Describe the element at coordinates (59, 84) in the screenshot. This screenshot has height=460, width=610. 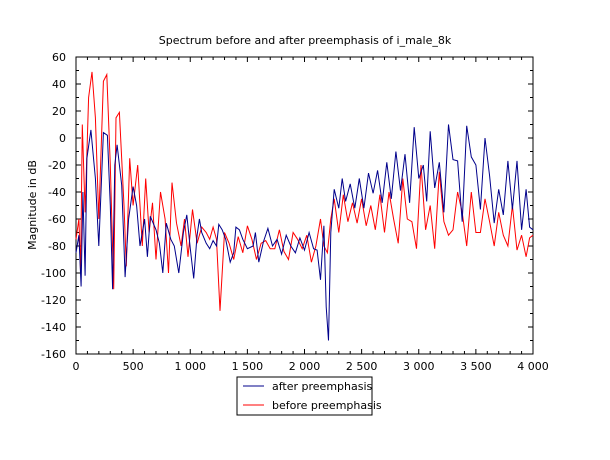
I see `y-tick-label: 40` at that location.